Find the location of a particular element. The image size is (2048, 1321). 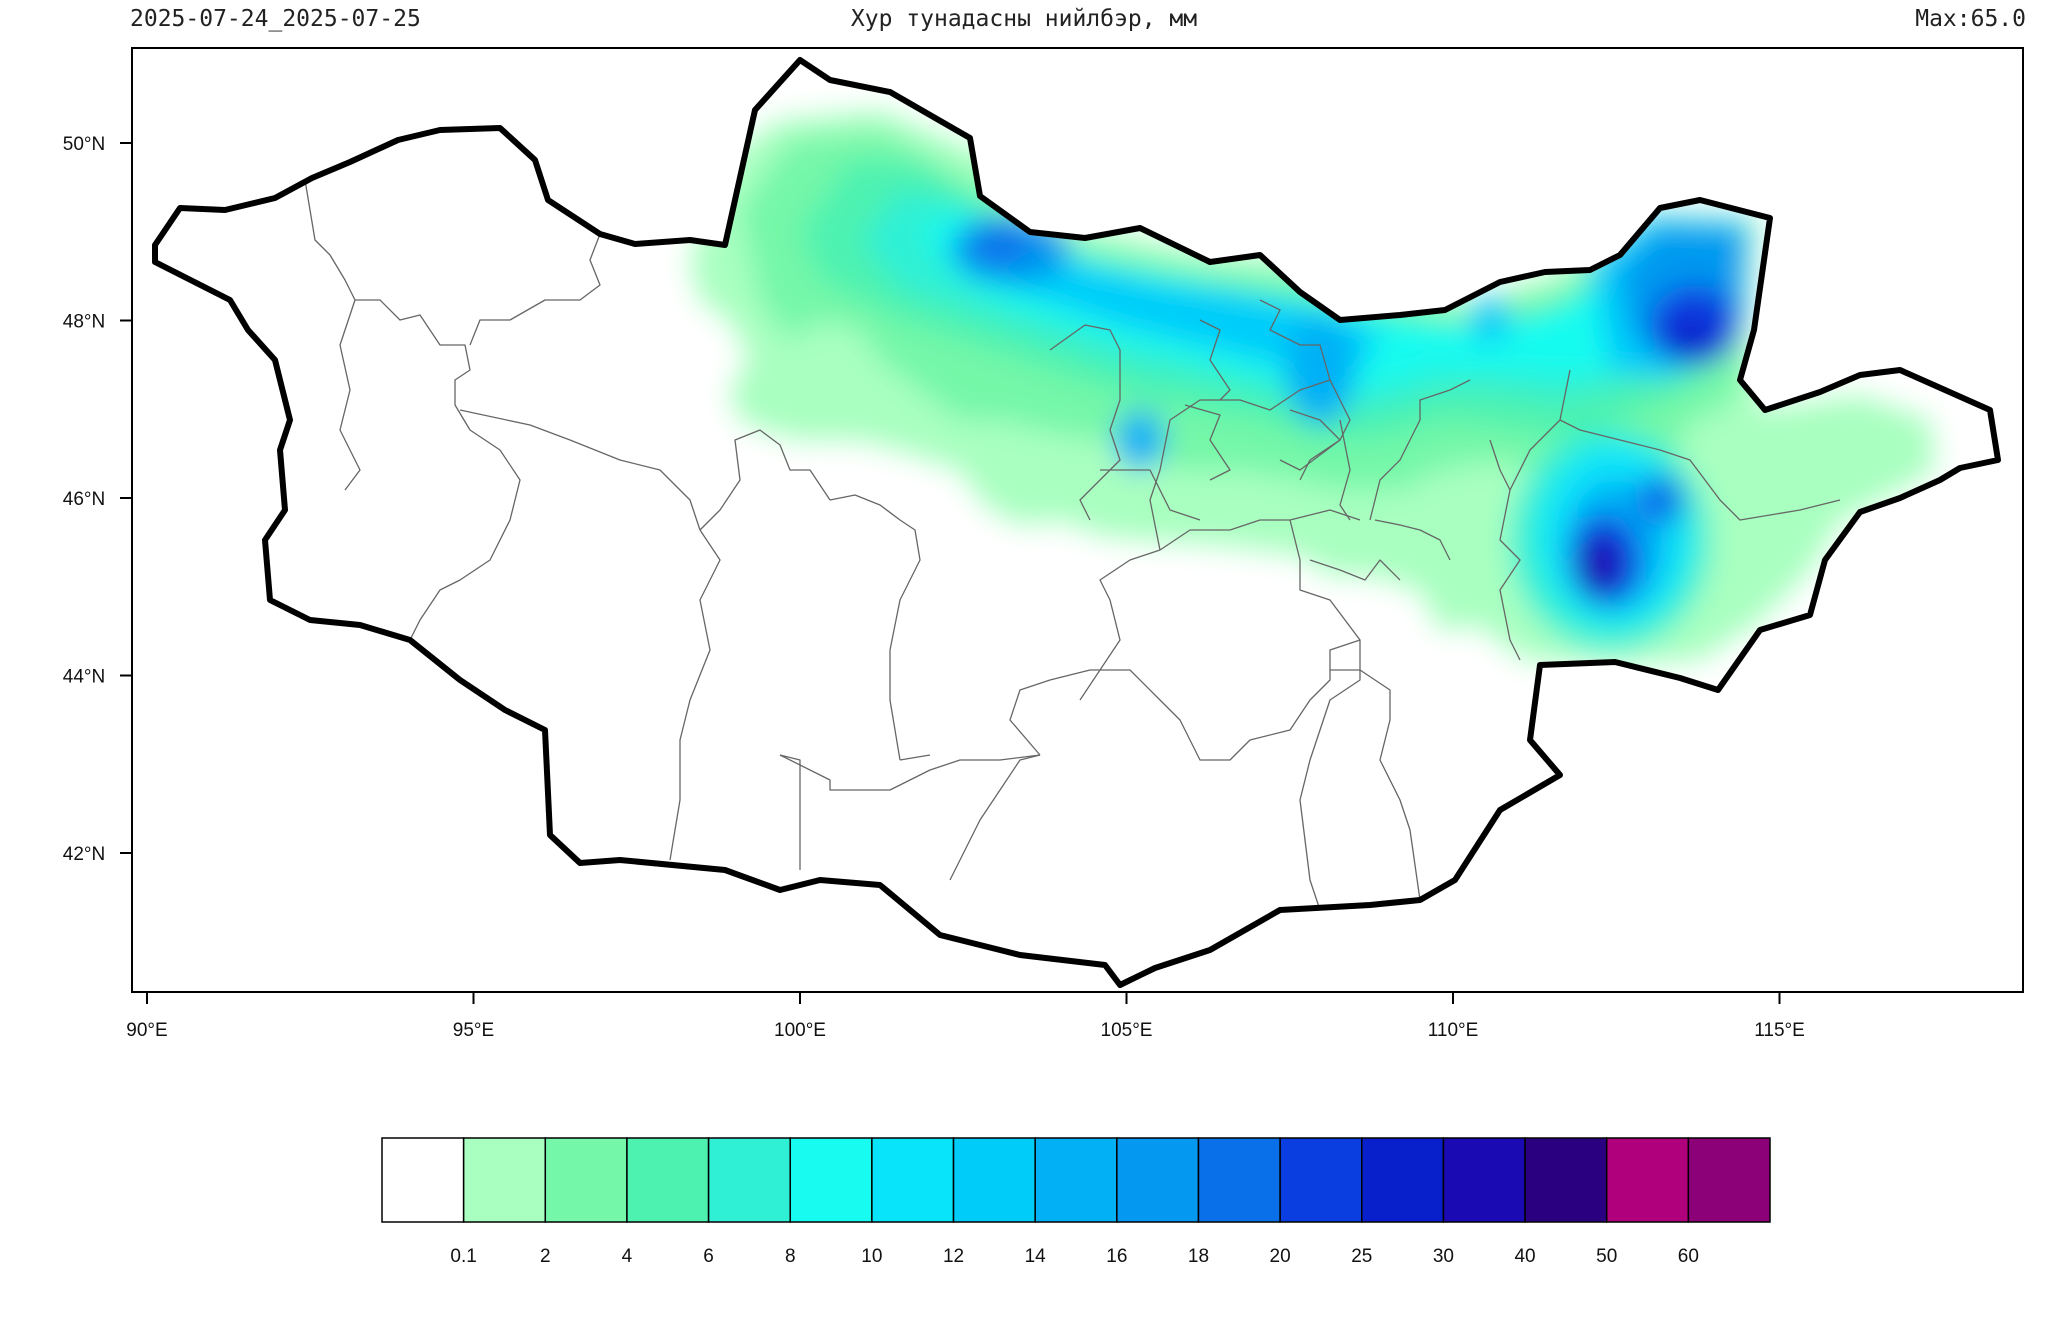

lat-tick-label: 50°N is located at coordinates (84, 144).